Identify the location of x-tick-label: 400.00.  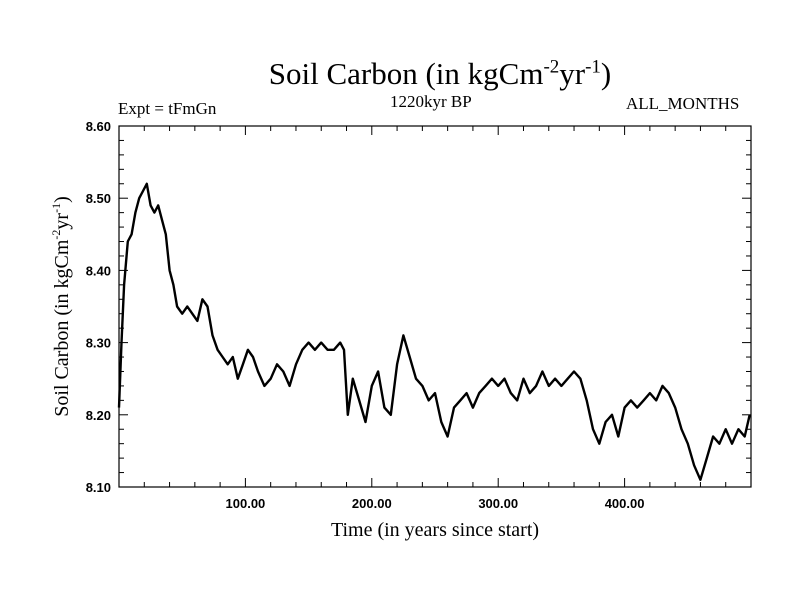
(625, 503).